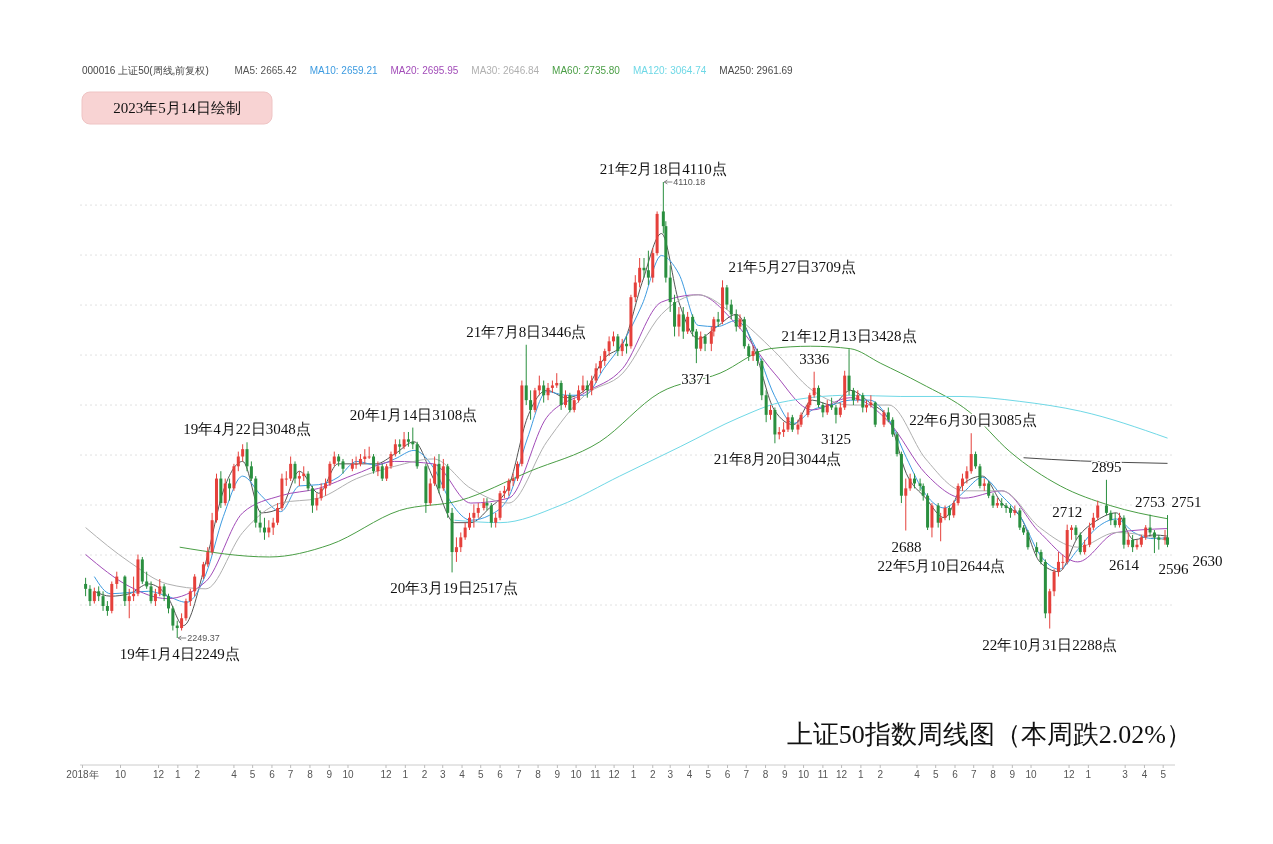 The image size is (1273, 844). What do you see at coordinates (596, 774) in the screenshot?
I see `x-tick-label: 11` at bounding box center [596, 774].